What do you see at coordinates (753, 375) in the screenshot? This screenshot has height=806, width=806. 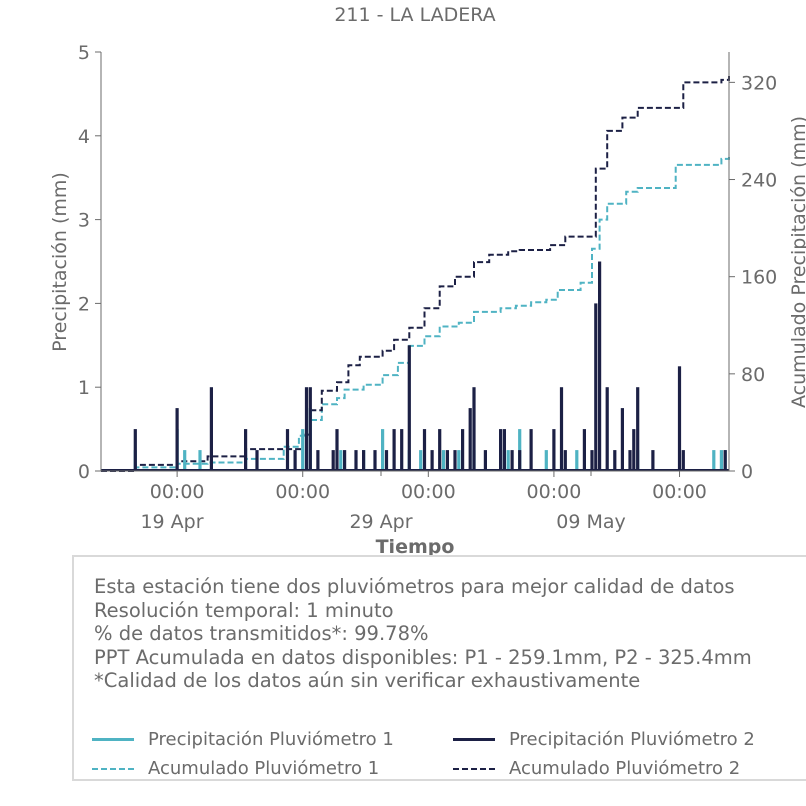 I see `y-tick-label-right: 80` at bounding box center [753, 375].